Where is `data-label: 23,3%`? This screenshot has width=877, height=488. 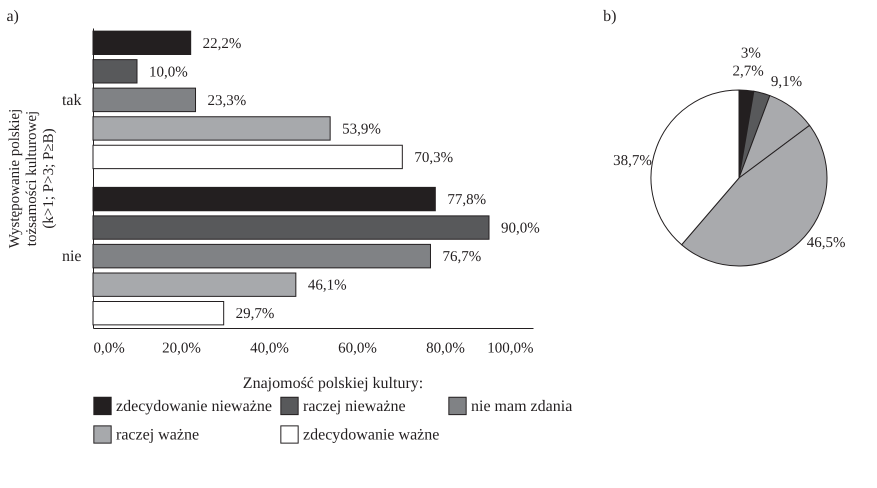 data-label: 23,3% is located at coordinates (227, 100).